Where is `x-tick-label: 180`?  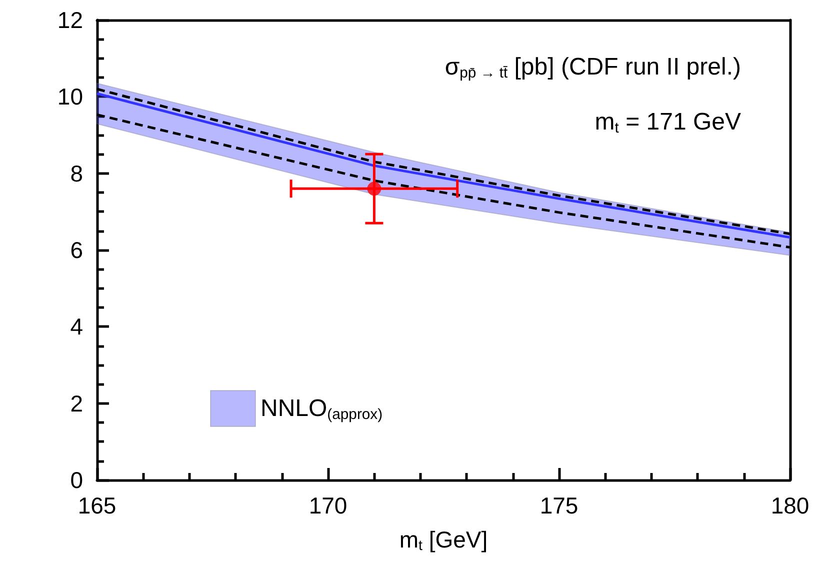 x-tick-label: 180 is located at coordinates (790, 505).